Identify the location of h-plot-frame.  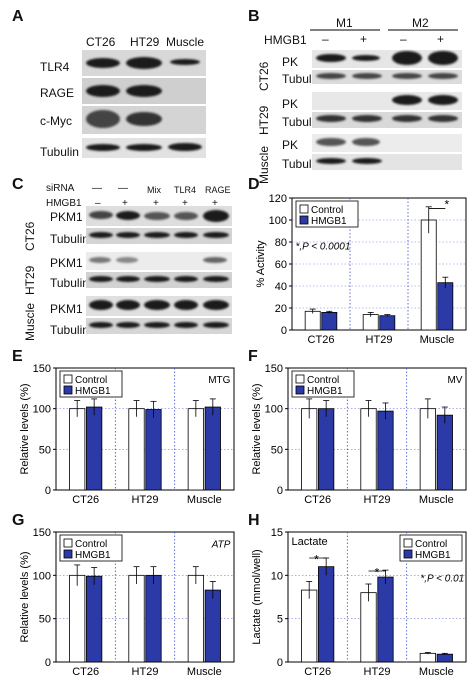
(377, 597).